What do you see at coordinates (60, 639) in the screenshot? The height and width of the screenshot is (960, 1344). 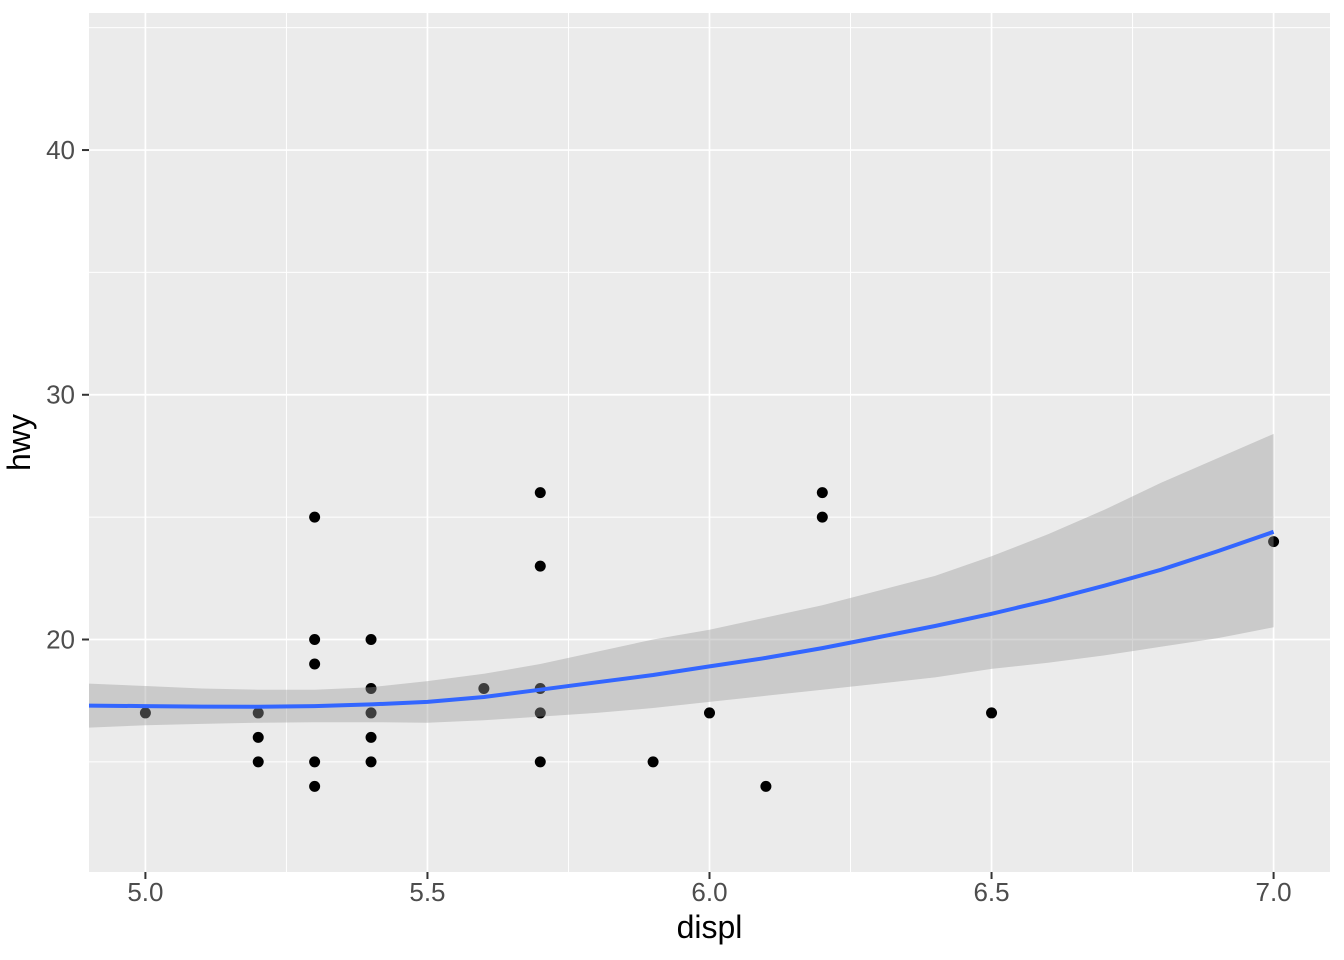 I see `y-tick-label: 20` at bounding box center [60, 639].